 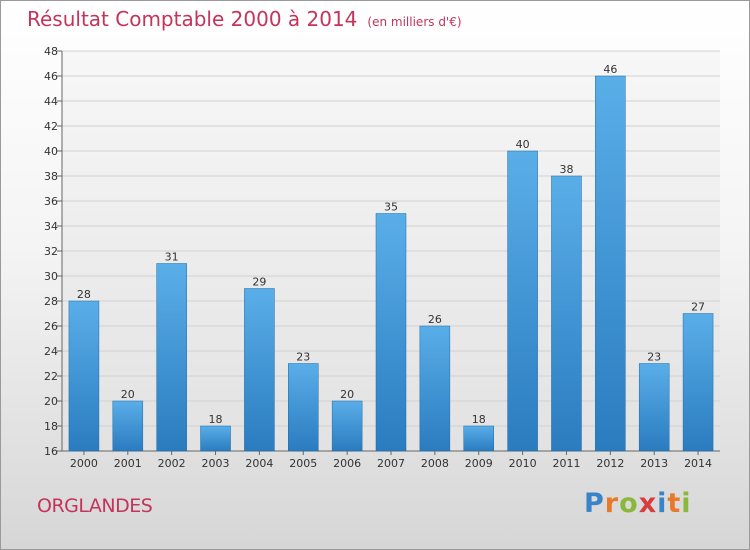 What do you see at coordinates (523, 463) in the screenshot?
I see `x-tick-label: 2010` at bounding box center [523, 463].